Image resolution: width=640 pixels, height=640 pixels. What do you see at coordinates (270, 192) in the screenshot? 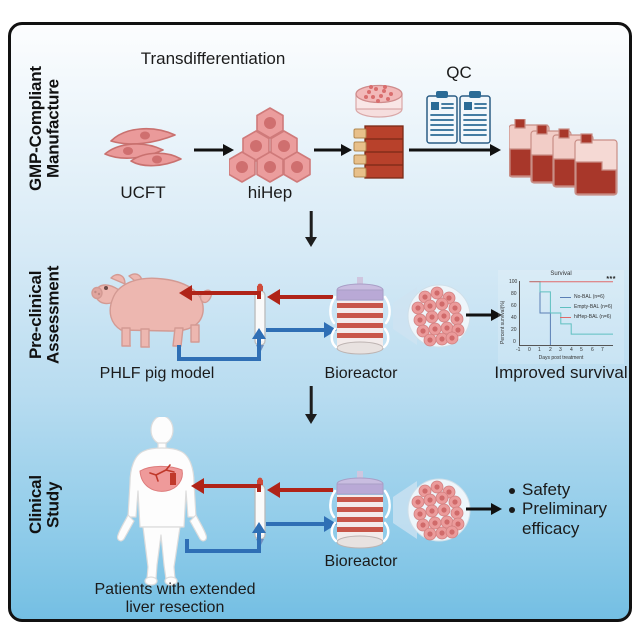
I see `caption-hihep: hiHep` at bounding box center [270, 192].